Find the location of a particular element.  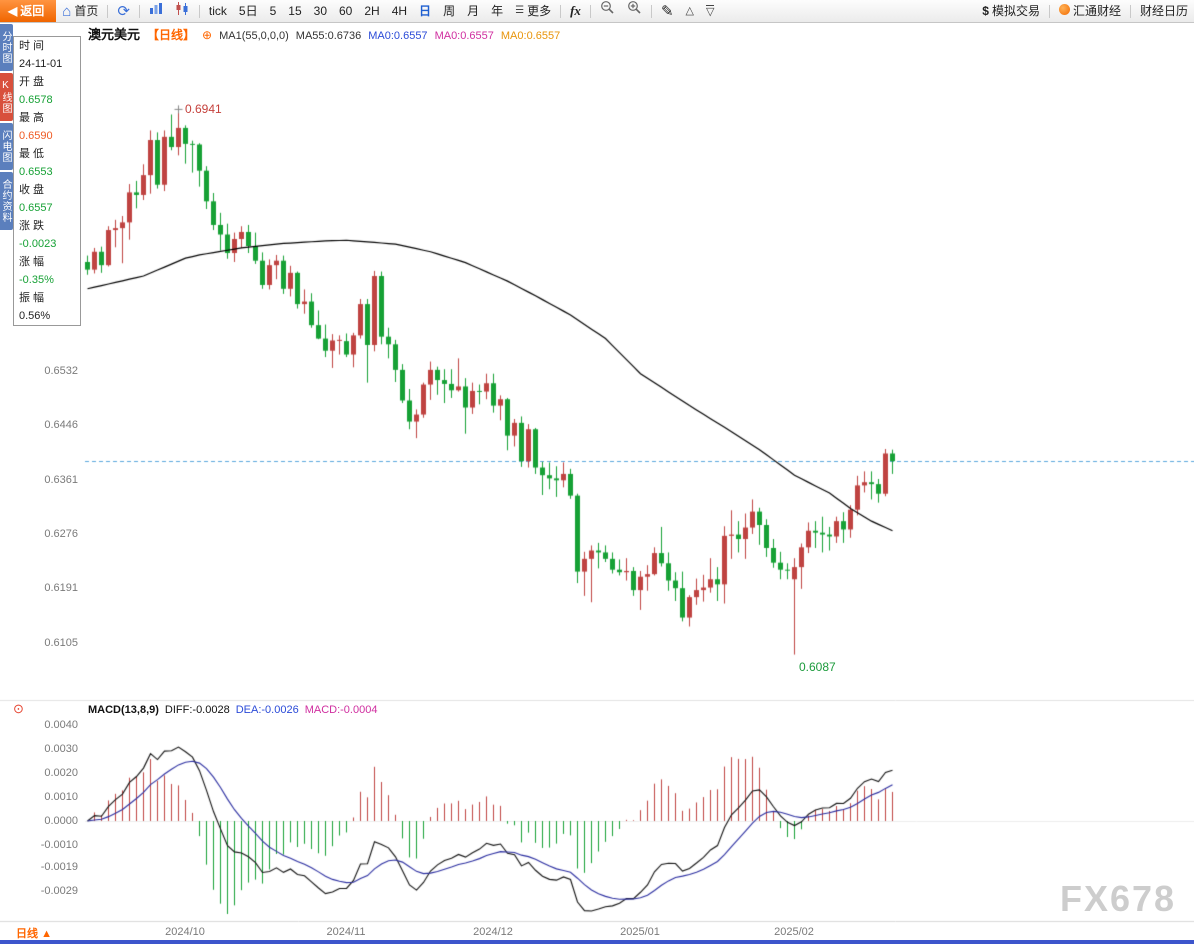

quote-row-value: -0.0023 is located at coordinates (38, 244).